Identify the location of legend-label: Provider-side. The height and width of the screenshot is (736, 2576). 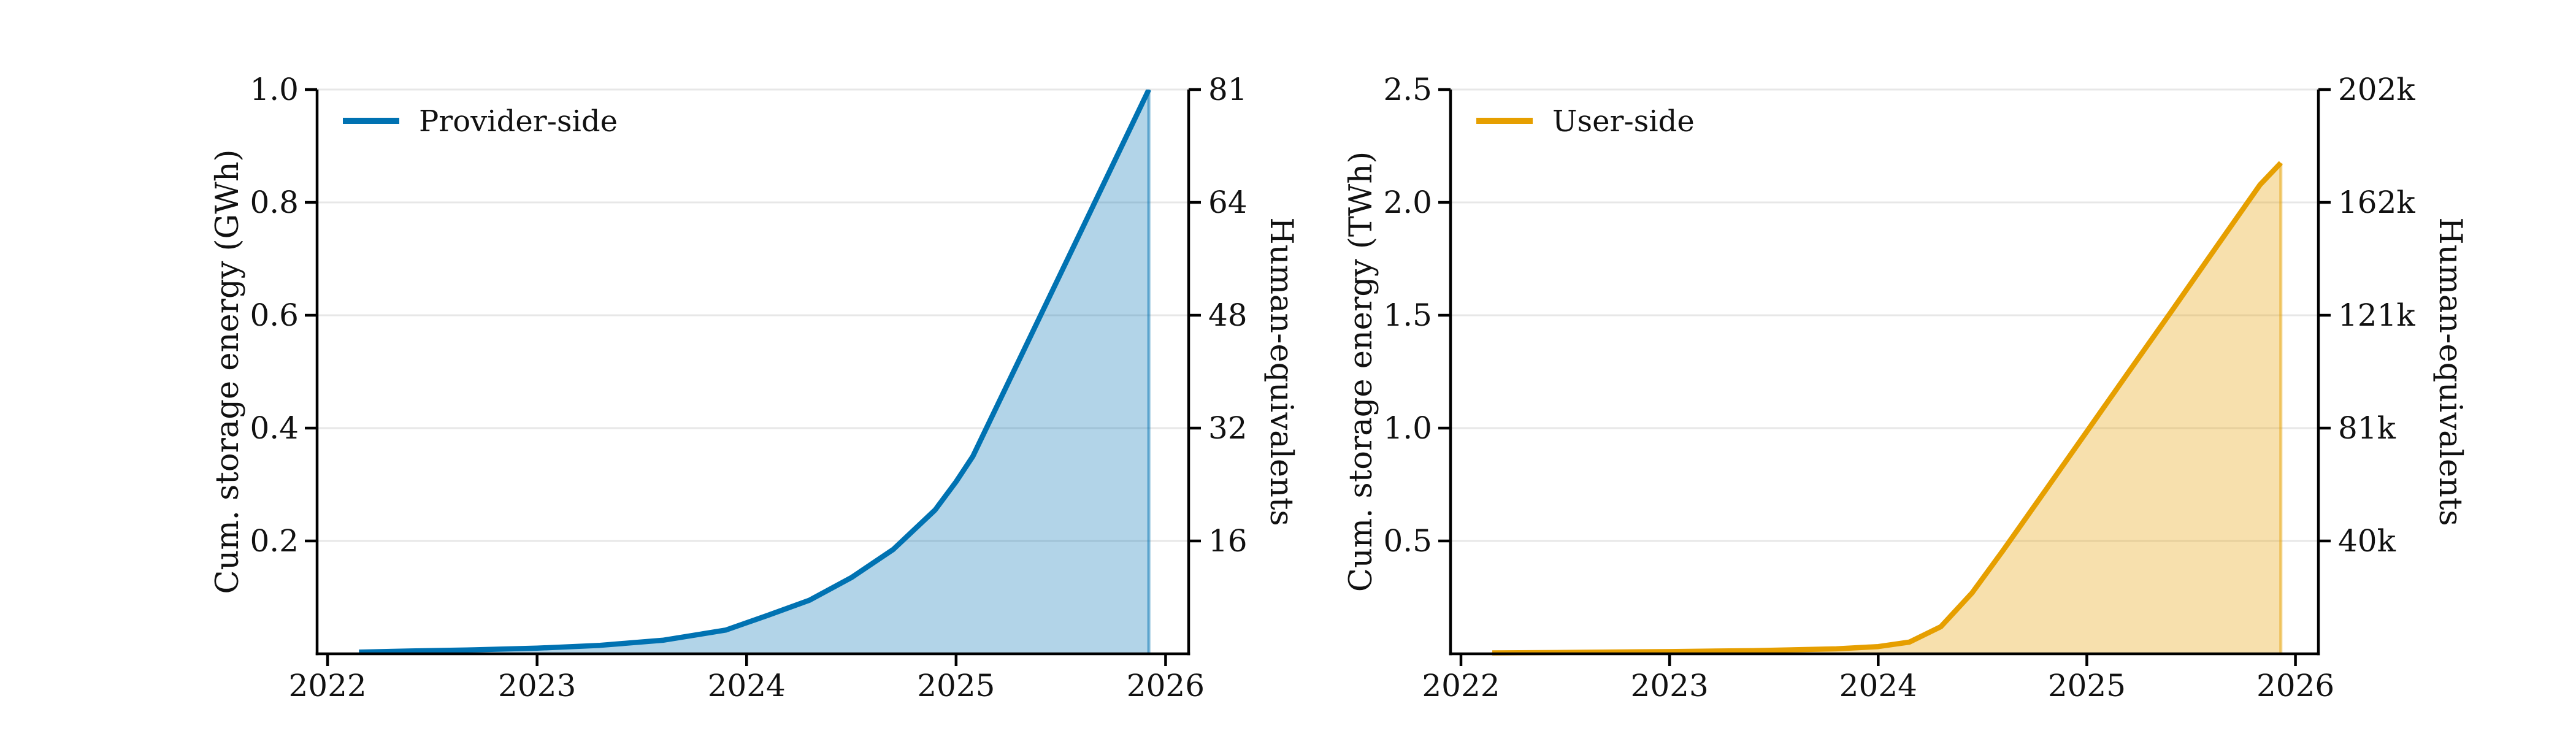
(518, 121).